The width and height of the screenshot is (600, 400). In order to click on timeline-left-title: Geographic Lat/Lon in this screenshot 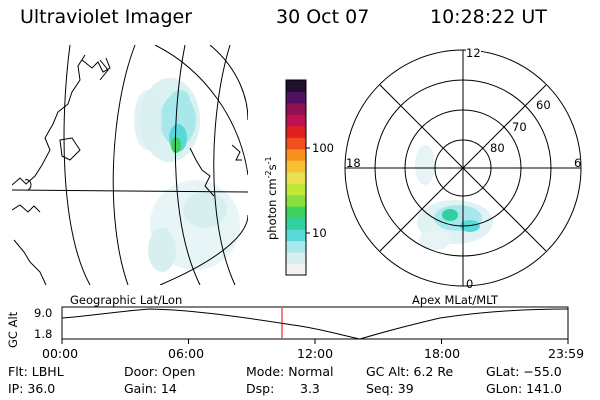, I will do `click(126, 300)`.